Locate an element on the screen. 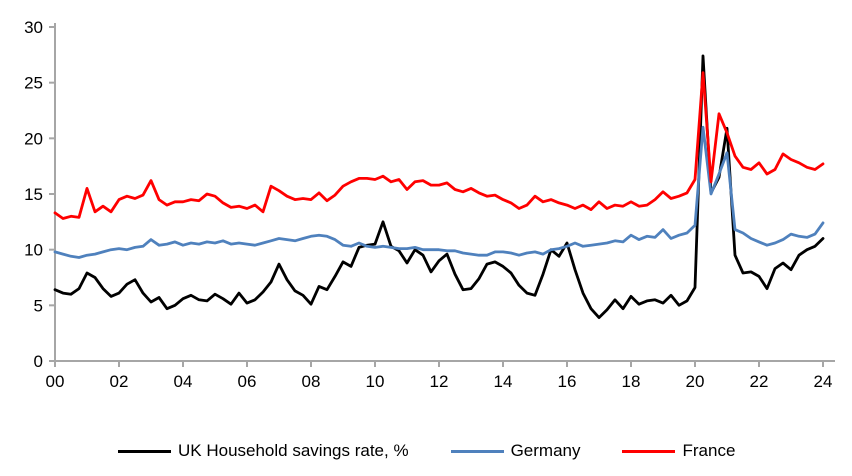 This screenshot has height=476, width=852. x-tick-label: 18 is located at coordinates (631, 381).